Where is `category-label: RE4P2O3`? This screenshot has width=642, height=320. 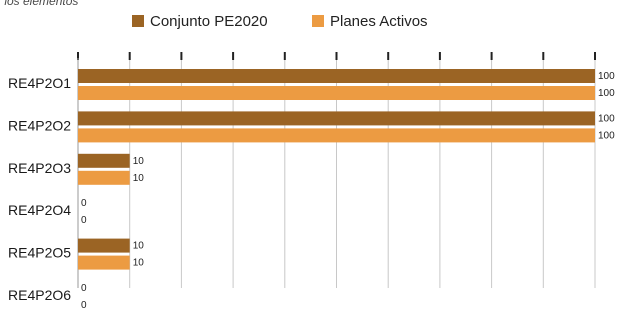
category-label: RE4P2O3 is located at coordinates (39, 168).